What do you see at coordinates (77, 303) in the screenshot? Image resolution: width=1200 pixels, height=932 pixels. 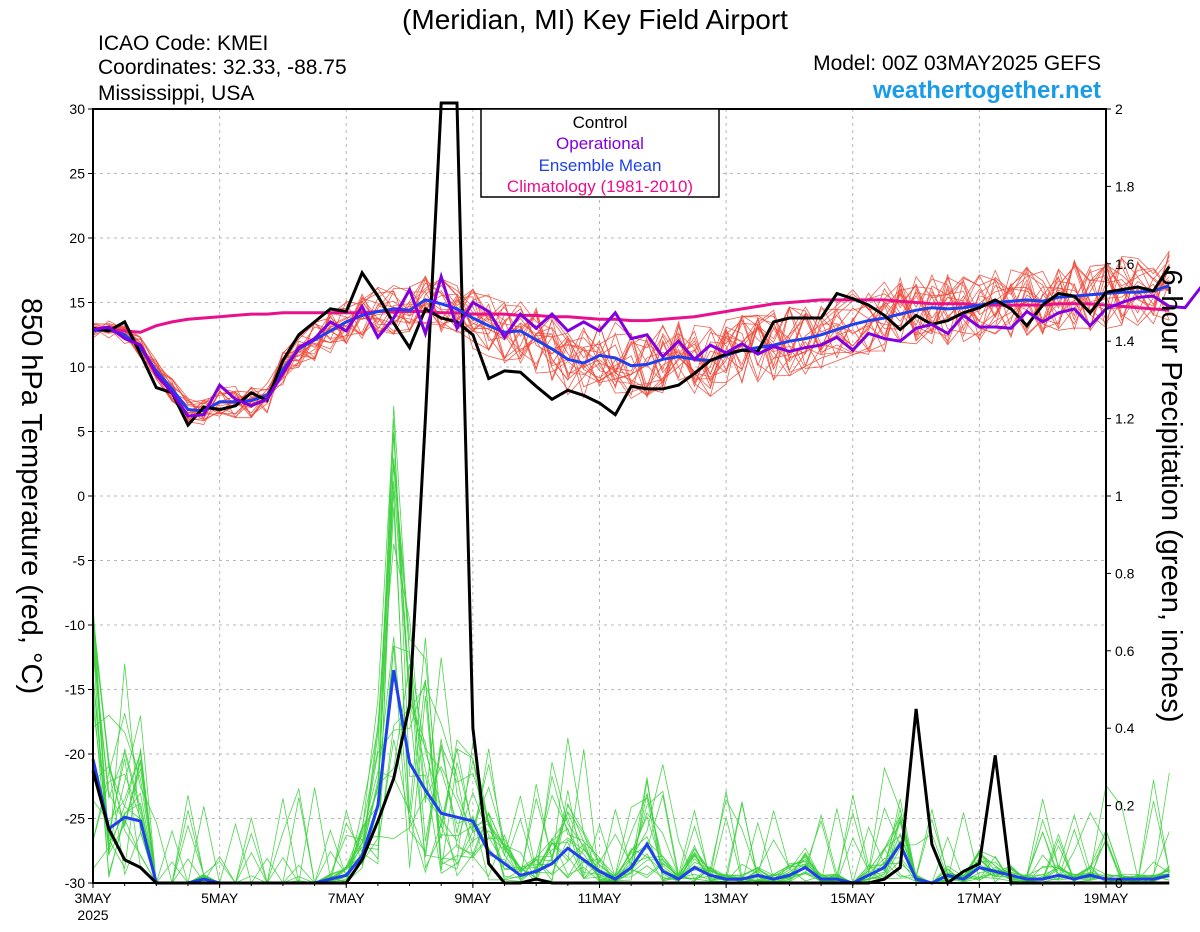 I see `y-left-tick-label: 15` at bounding box center [77, 303].